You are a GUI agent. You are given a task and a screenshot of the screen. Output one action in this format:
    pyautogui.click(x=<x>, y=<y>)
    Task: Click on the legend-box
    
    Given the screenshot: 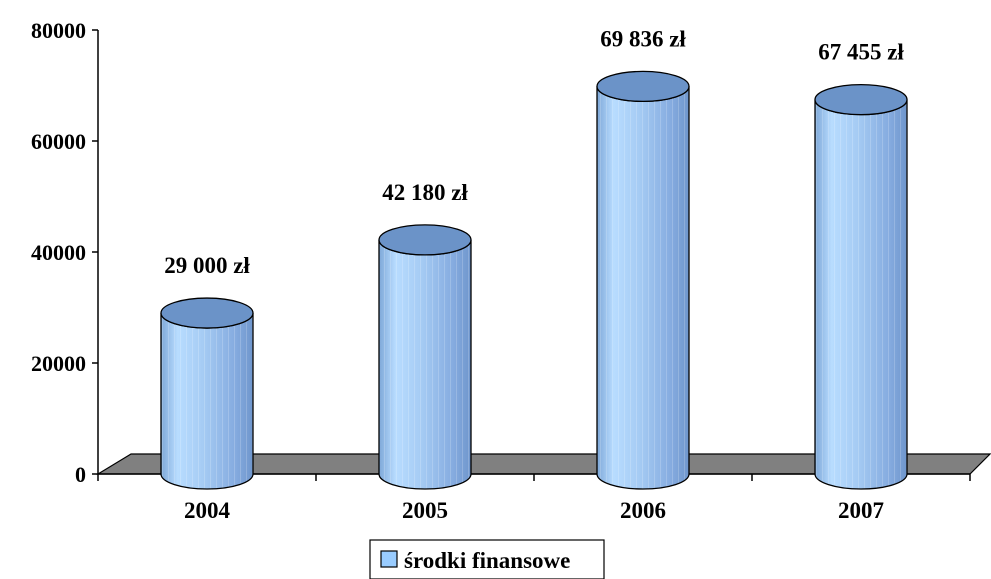 What is the action you would take?
    pyautogui.click(x=487, y=559)
    